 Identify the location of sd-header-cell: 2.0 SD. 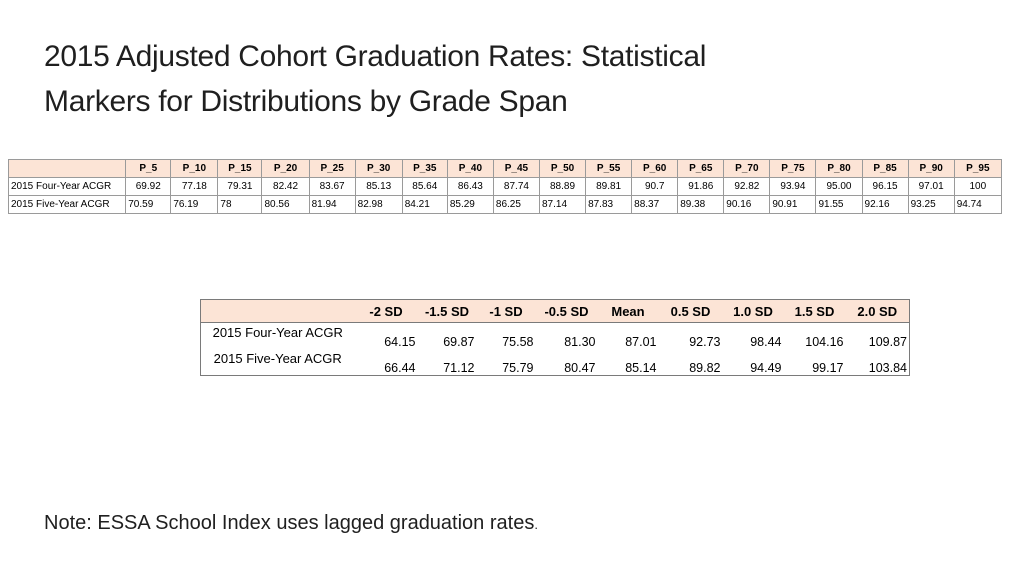
(877, 311).